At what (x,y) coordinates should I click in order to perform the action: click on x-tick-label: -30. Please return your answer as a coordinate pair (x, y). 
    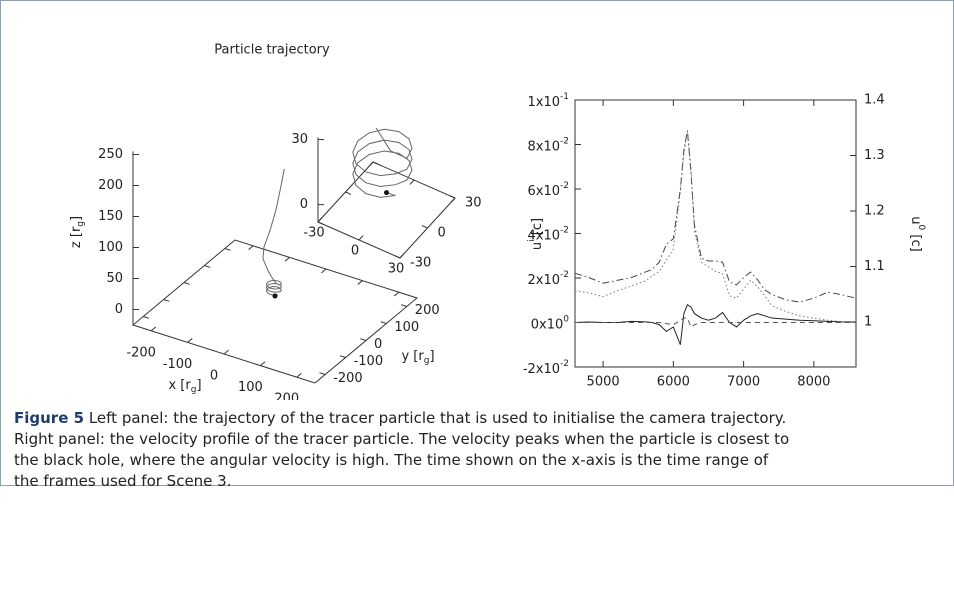
    Looking at the image, I should click on (313, 233).